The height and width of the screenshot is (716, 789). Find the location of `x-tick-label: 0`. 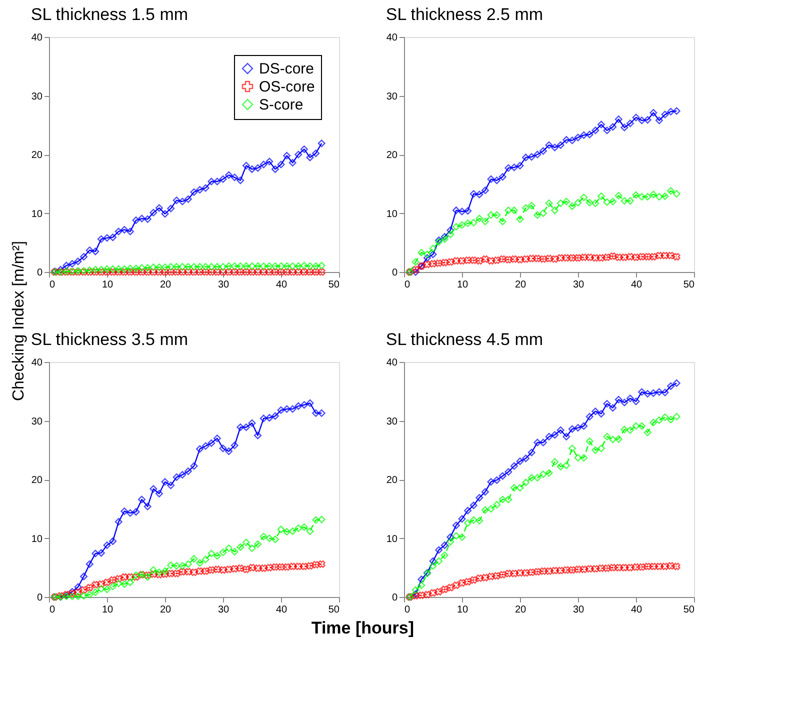

x-tick-label: 0 is located at coordinates (53, 610).